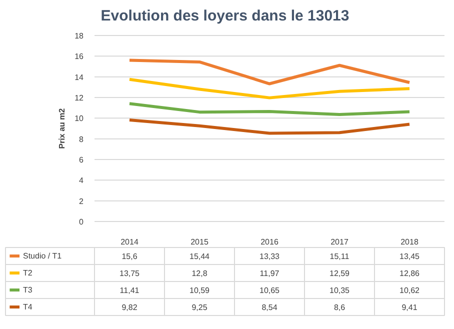 The height and width of the screenshot is (329, 454). What do you see at coordinates (81, 181) in the screenshot?
I see `y-tick-label: 4` at bounding box center [81, 181].